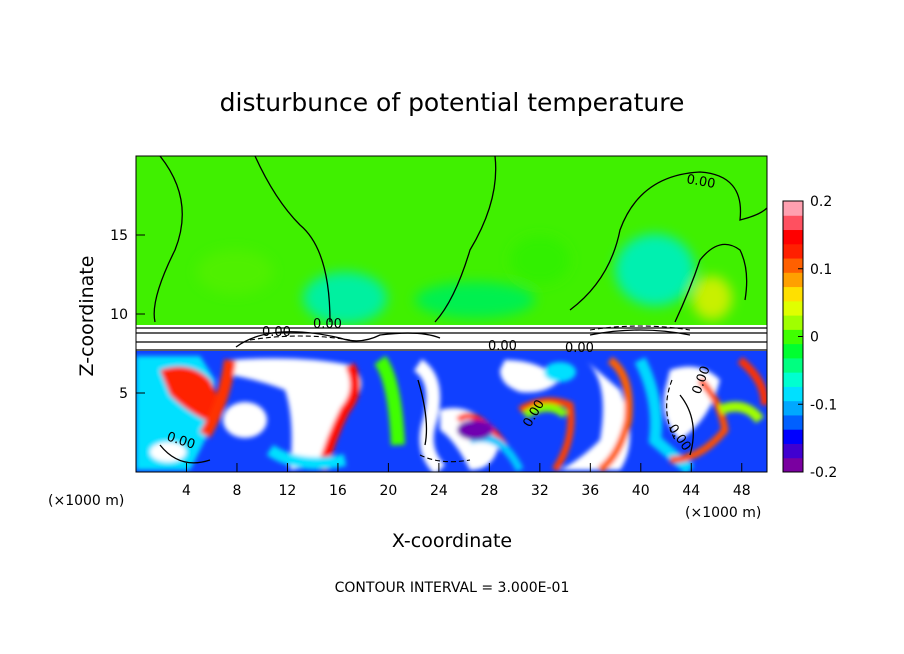 Image resolution: width=904 pixels, height=654 pixels. I want to click on lower-layer-eddies, so click(451, 413).